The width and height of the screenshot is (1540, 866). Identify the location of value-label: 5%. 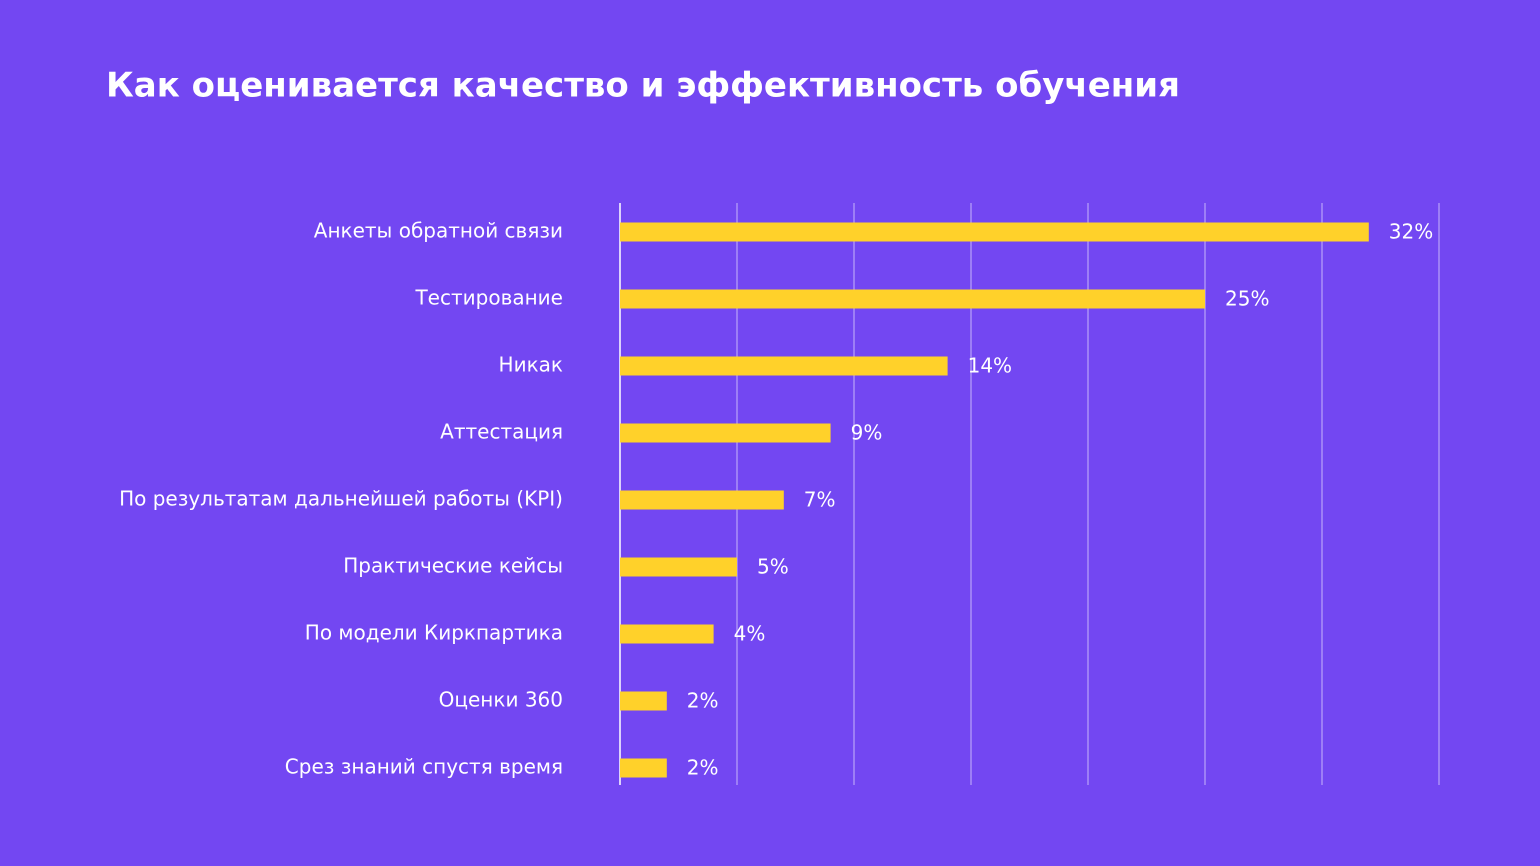
(773, 567).